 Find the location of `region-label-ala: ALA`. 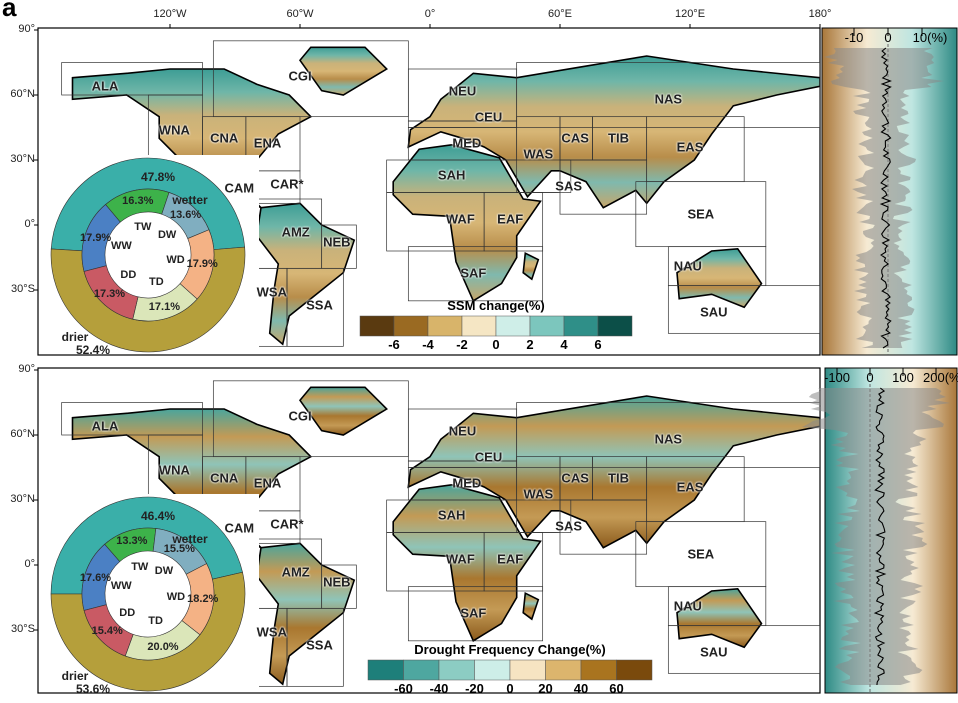

region-label-ala: ALA is located at coordinates (105, 86).